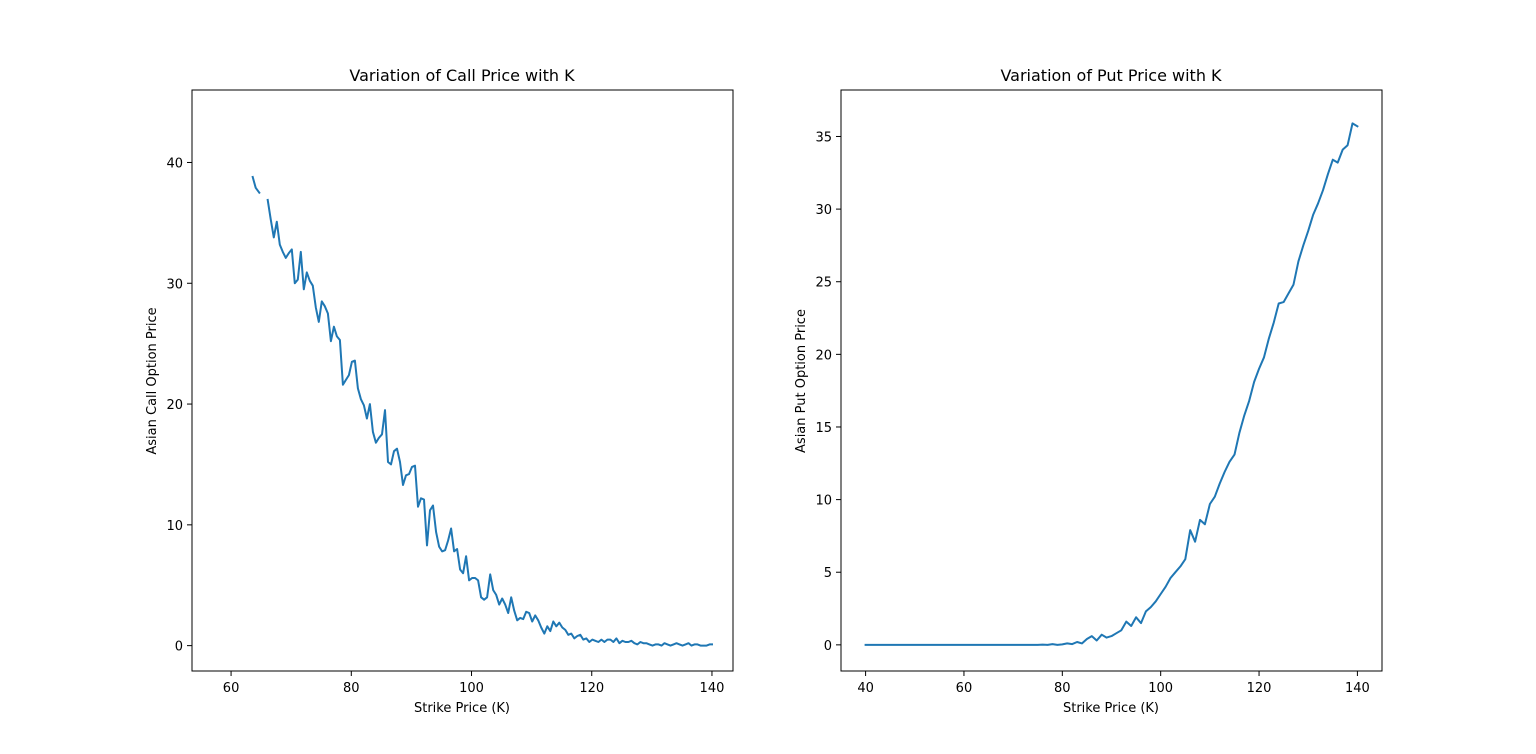  What do you see at coordinates (1160, 688) in the screenshot?
I see `put-x-tick-label: 100` at bounding box center [1160, 688].